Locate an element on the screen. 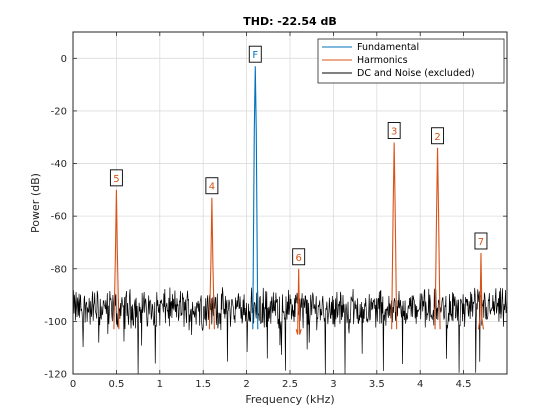  x-tick-label: 0.5 is located at coordinates (116, 384).